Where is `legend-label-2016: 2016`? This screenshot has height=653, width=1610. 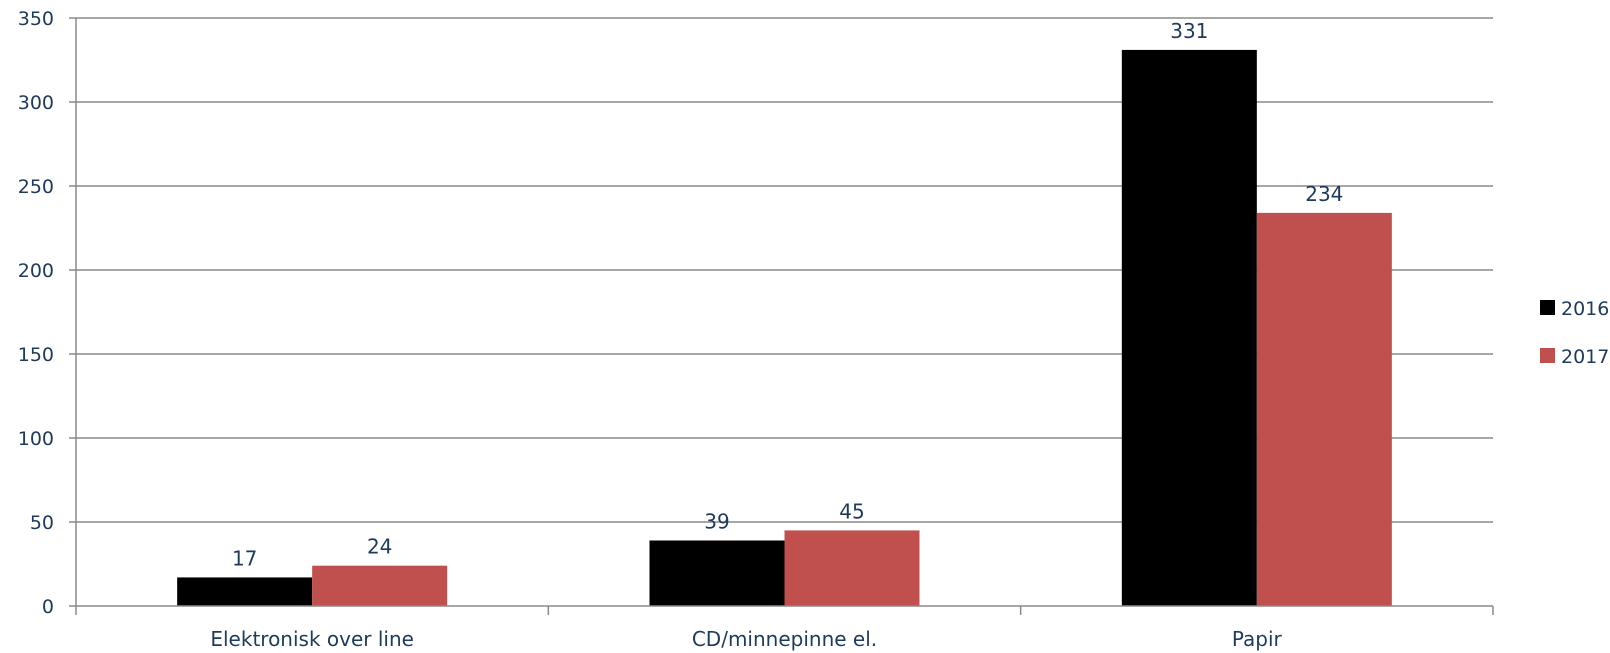 legend-label-2016: 2016 is located at coordinates (1585, 309).